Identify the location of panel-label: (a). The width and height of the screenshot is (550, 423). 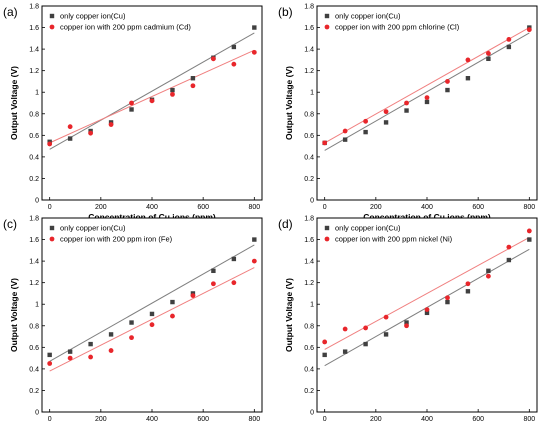
(10, 12).